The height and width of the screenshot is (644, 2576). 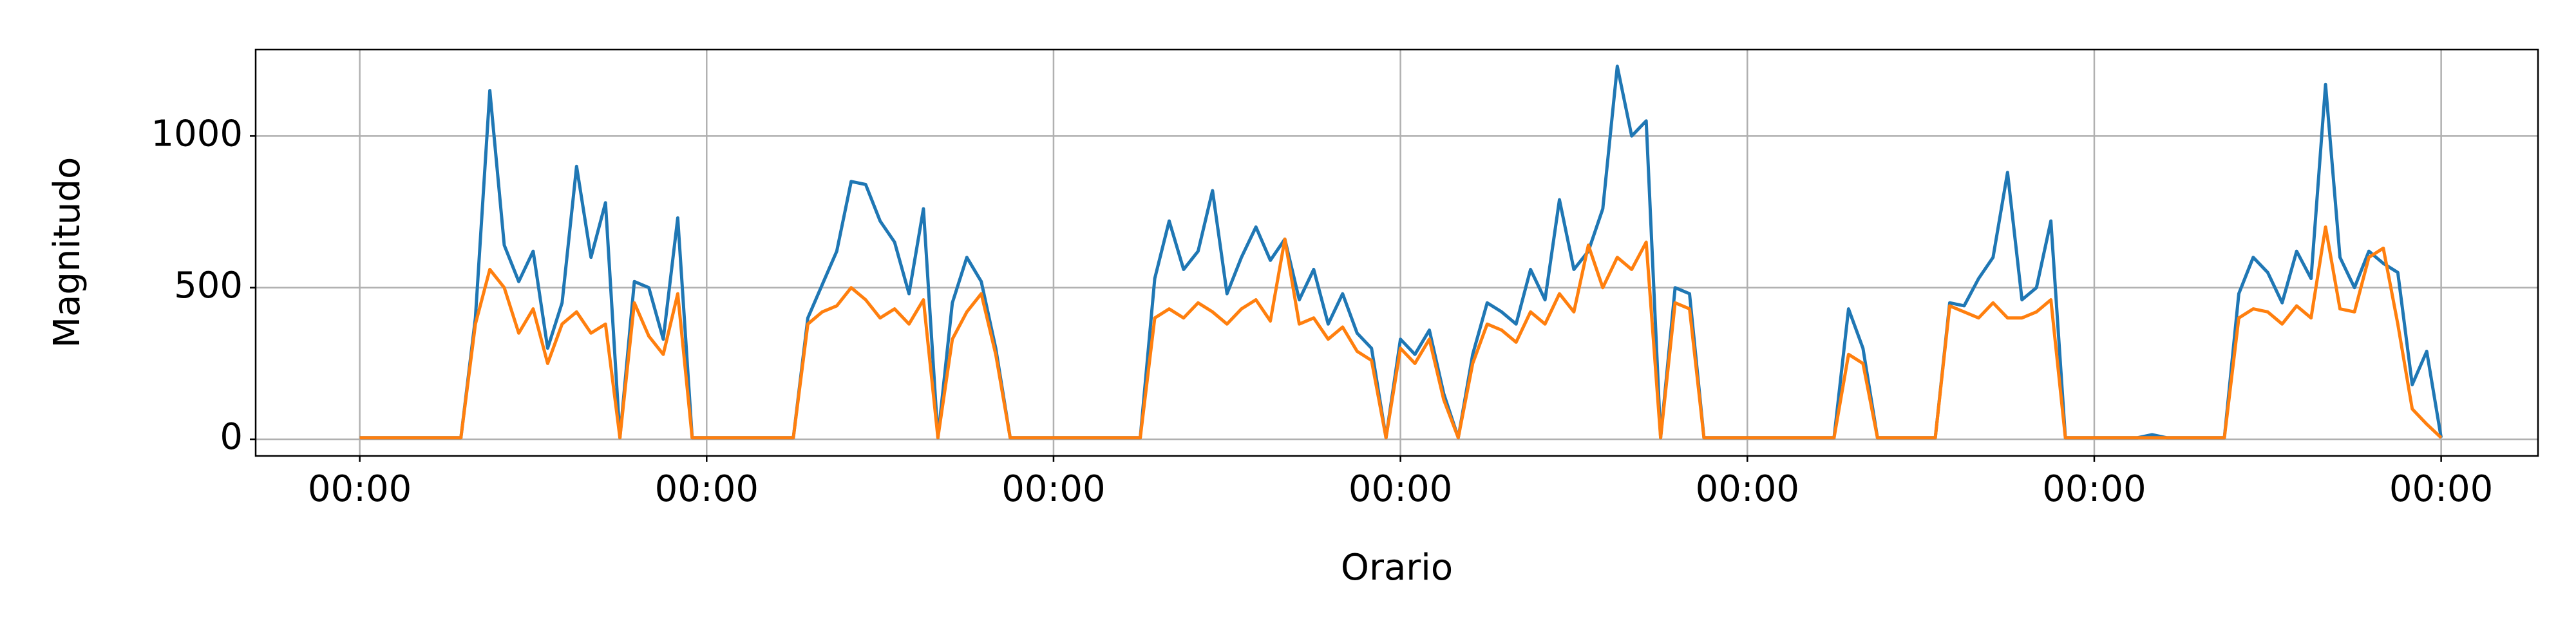 I want to click on y-tick-label: 500, so click(x=208, y=286).